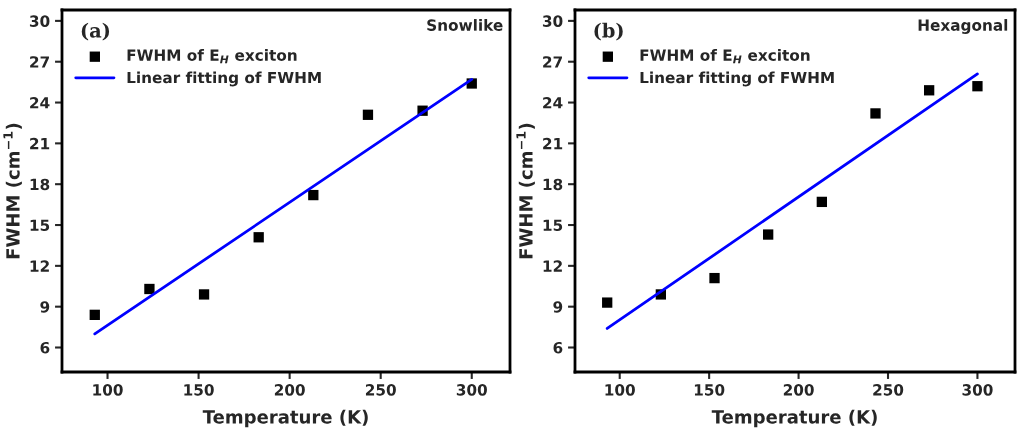 The image size is (1025, 430). What do you see at coordinates (95, 31) in the screenshot?
I see `annotation: (a)` at bounding box center [95, 31].